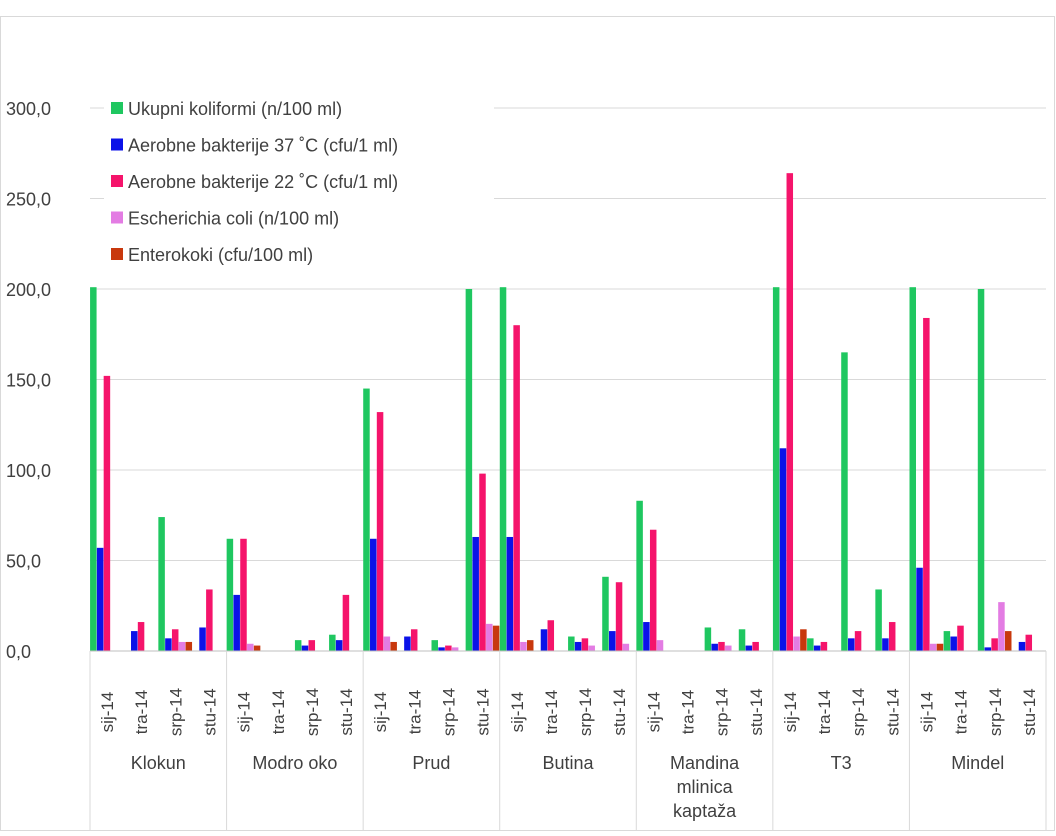  What do you see at coordinates (28, 380) in the screenshot?
I see `y-axis-ticks: 0,0 50,0 100,0 150,0 200,0 250,0 300,0` at bounding box center [28, 380].